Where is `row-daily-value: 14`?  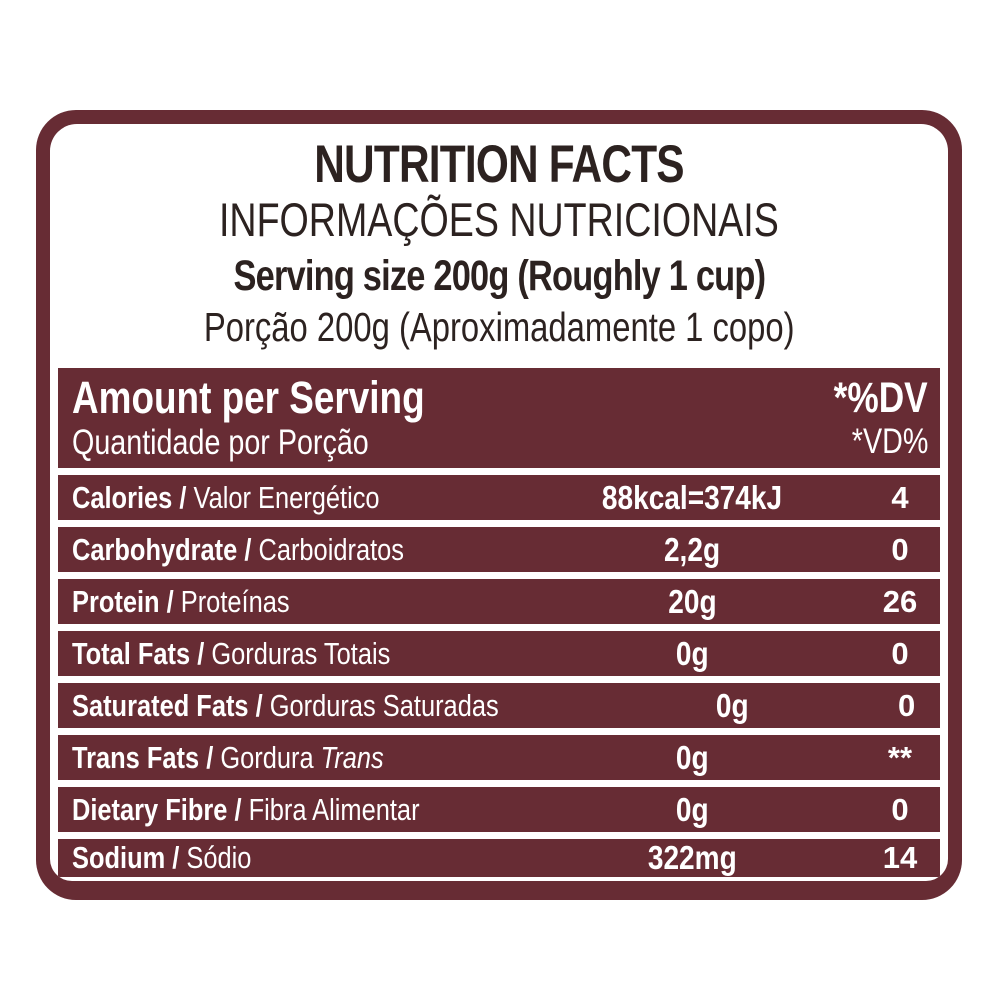
row-daily-value: 14 is located at coordinates (900, 857).